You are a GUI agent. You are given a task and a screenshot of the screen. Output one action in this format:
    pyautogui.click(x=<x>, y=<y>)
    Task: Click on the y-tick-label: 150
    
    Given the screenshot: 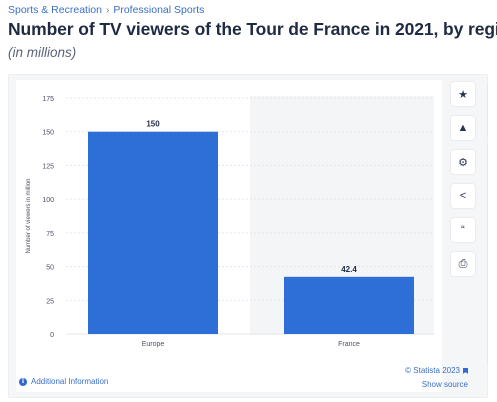 What is the action you would take?
    pyautogui.click(x=48, y=133)
    